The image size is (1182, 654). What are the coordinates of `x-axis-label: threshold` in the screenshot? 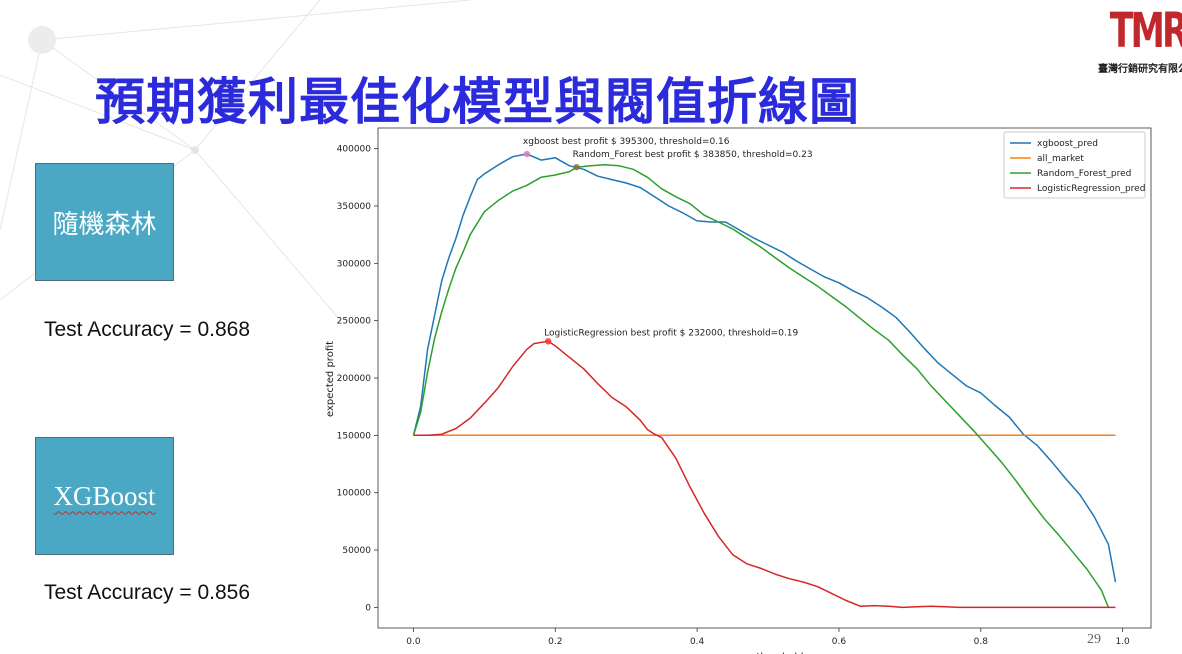 It's located at (779, 653).